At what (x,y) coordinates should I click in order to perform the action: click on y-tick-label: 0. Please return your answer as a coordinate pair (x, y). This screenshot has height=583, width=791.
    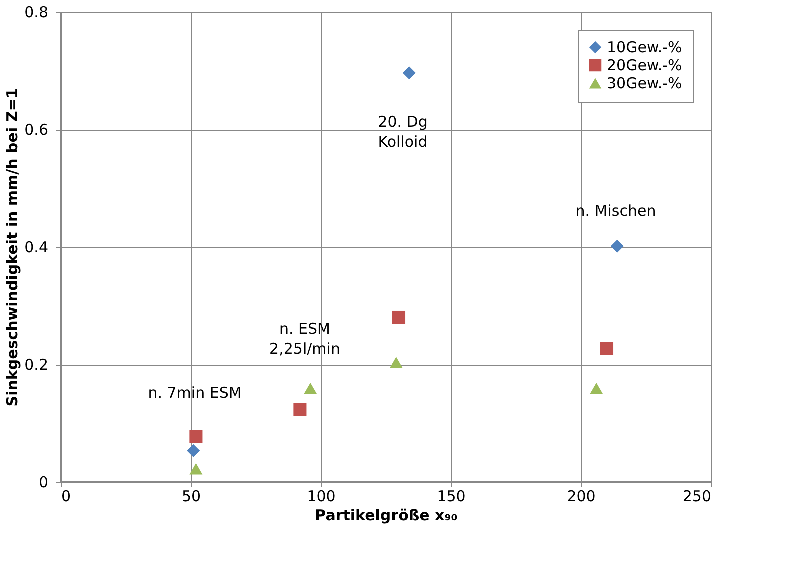
    Looking at the image, I should click on (43, 483).